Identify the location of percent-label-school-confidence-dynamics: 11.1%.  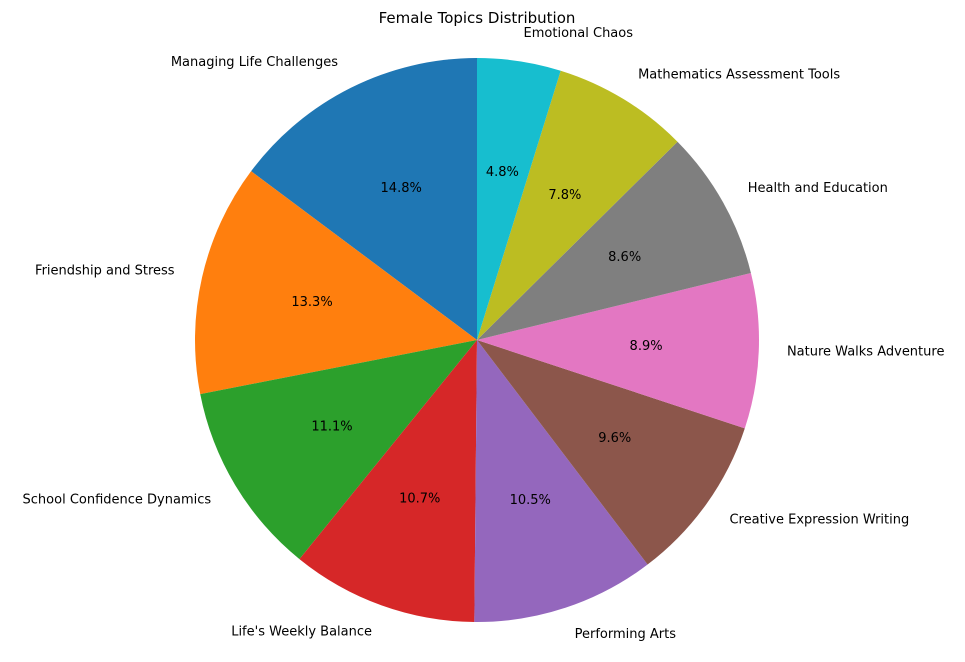
(331, 427).